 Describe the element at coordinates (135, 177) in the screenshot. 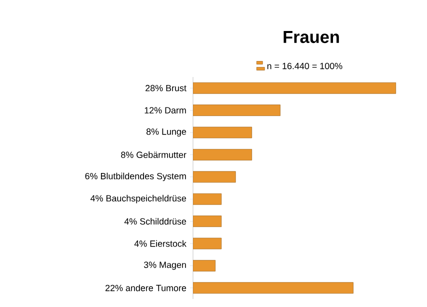

I see `y-tick-label: 6% Blutbildendes System` at that location.